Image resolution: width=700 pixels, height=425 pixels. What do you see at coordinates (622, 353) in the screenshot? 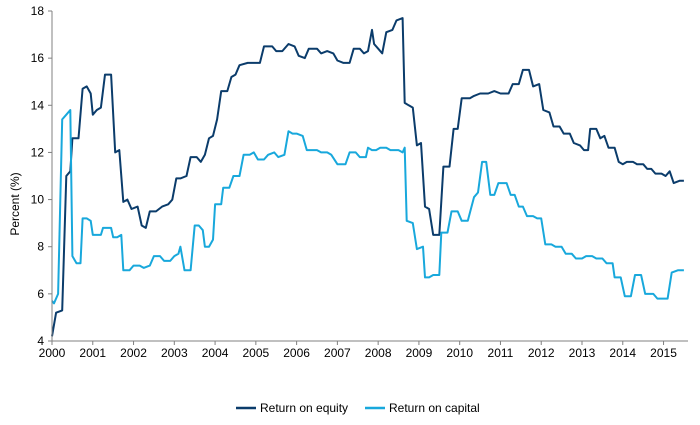
I see `x-tick-label: 2014` at bounding box center [622, 353].